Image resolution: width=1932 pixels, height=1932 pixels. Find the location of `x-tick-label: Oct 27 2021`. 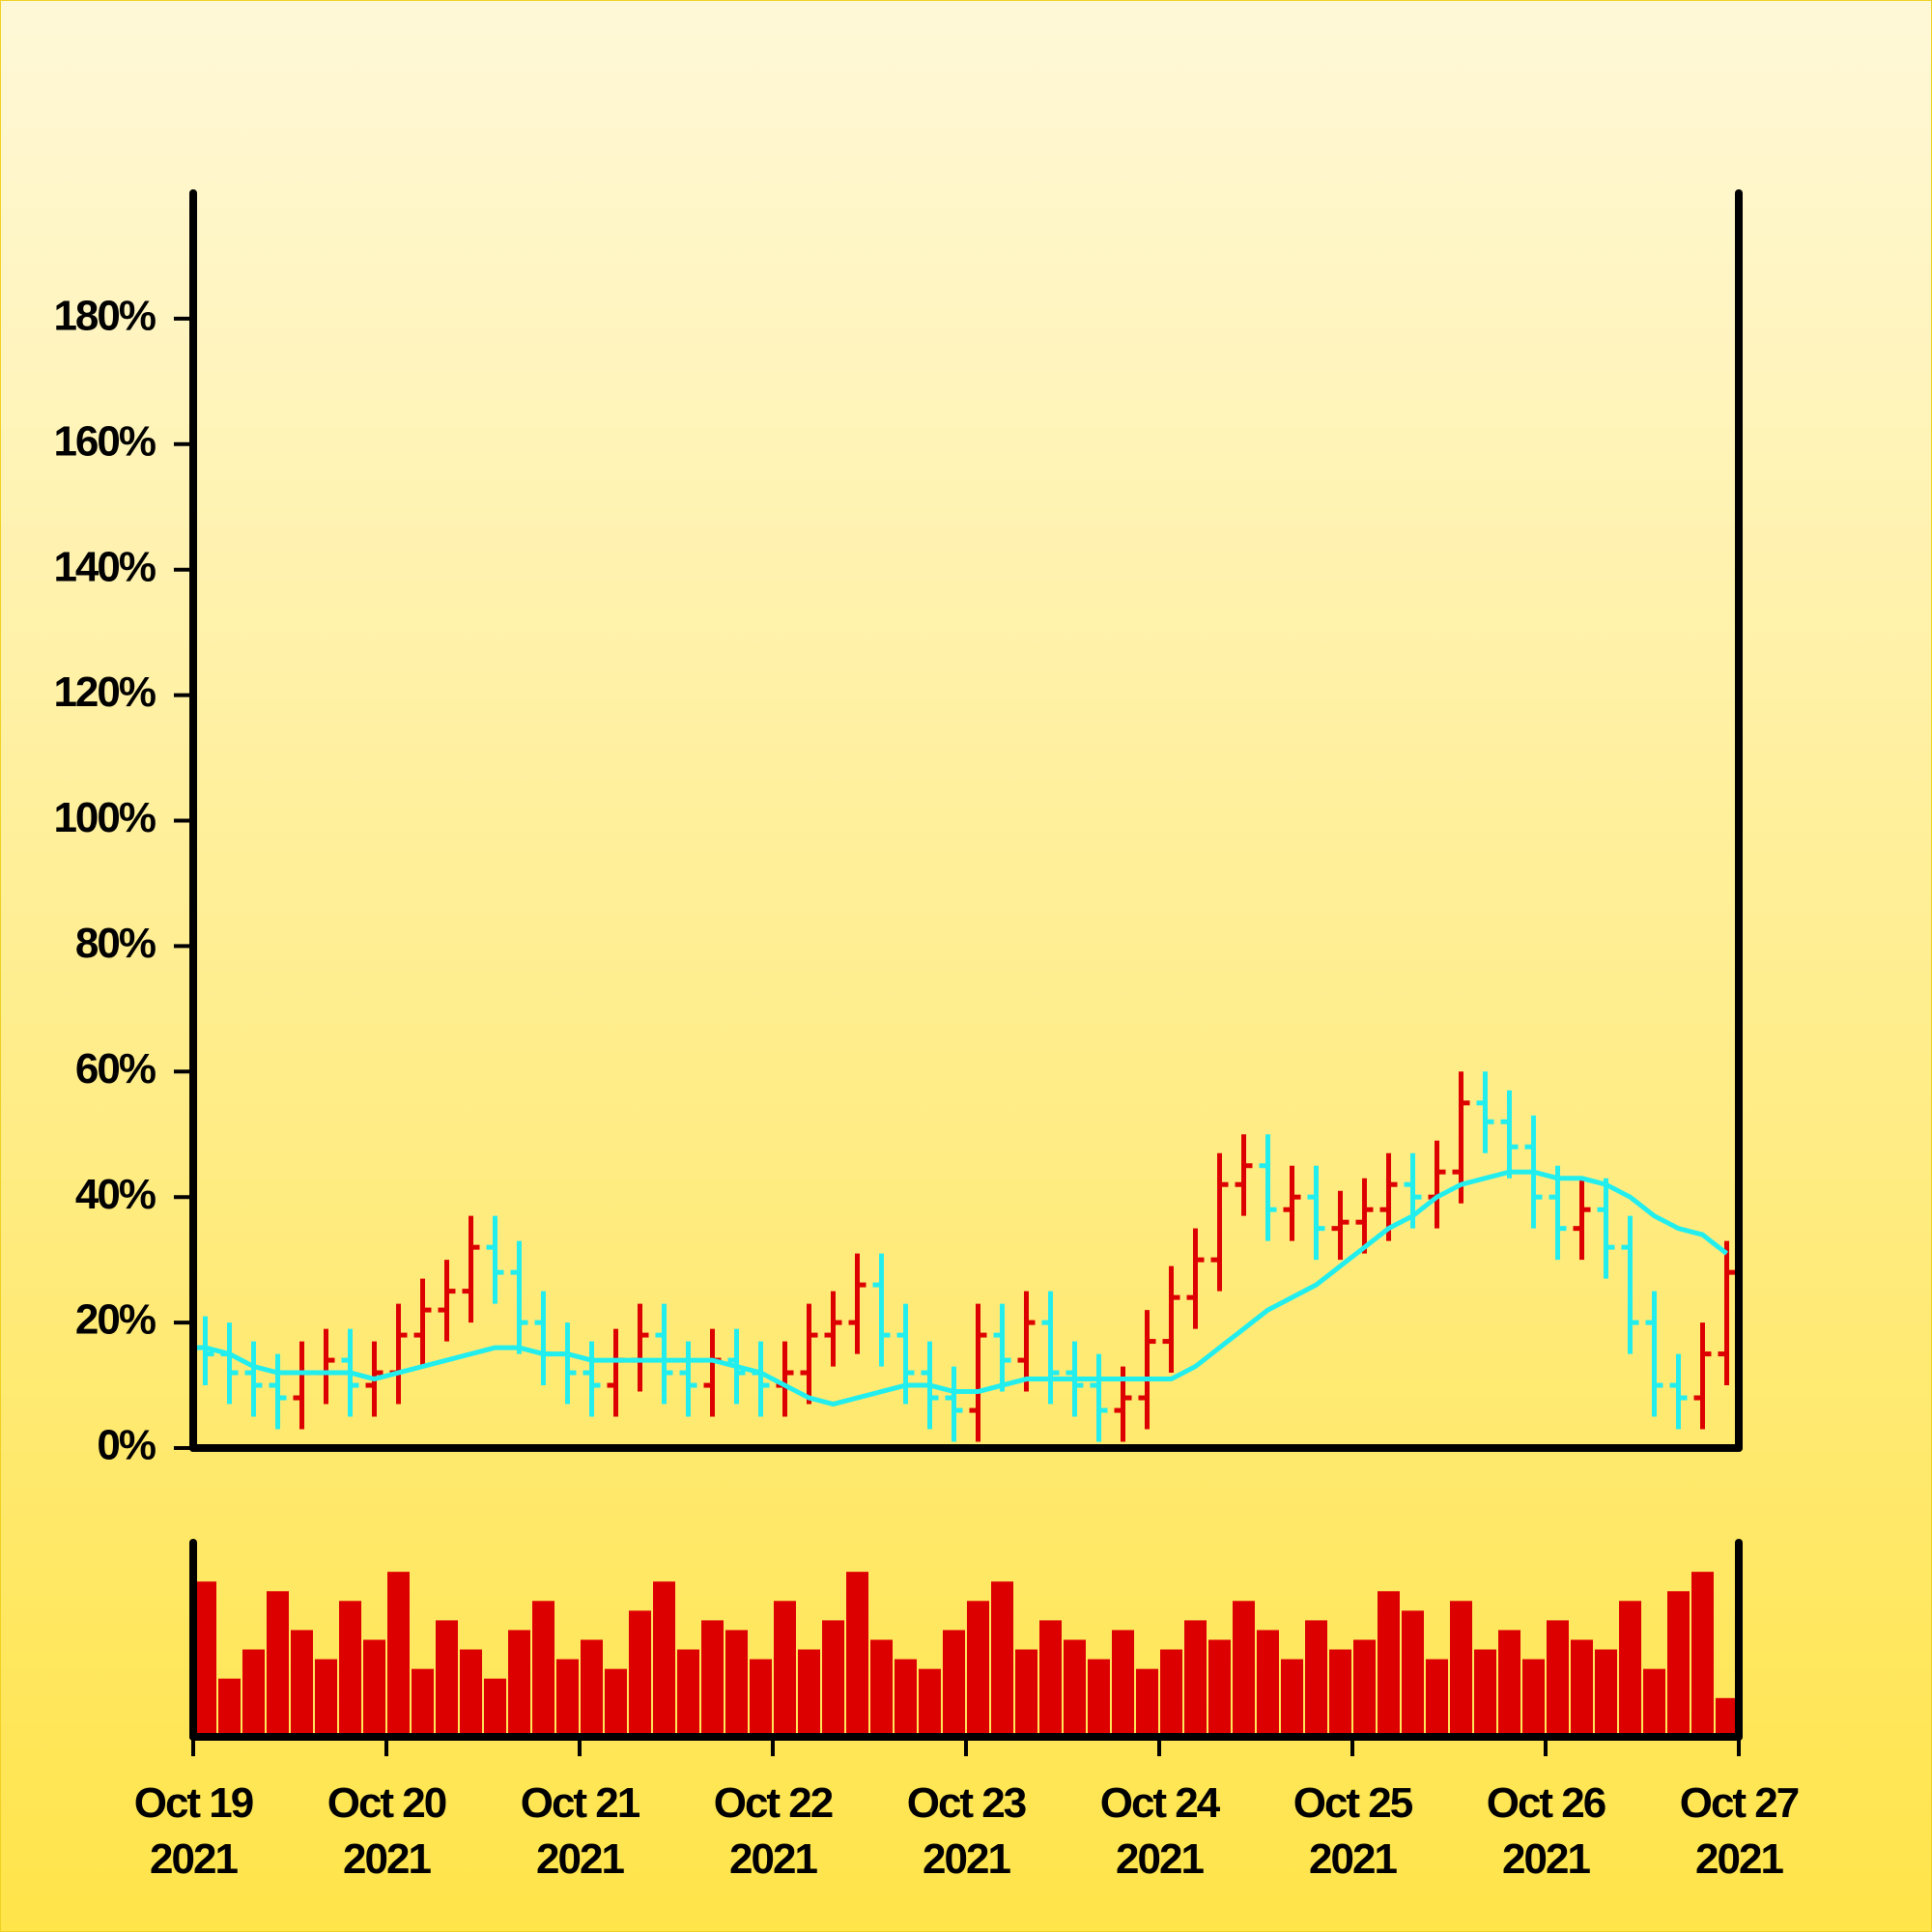

x-tick-label: Oct 27 2021 is located at coordinates (1740, 1831).